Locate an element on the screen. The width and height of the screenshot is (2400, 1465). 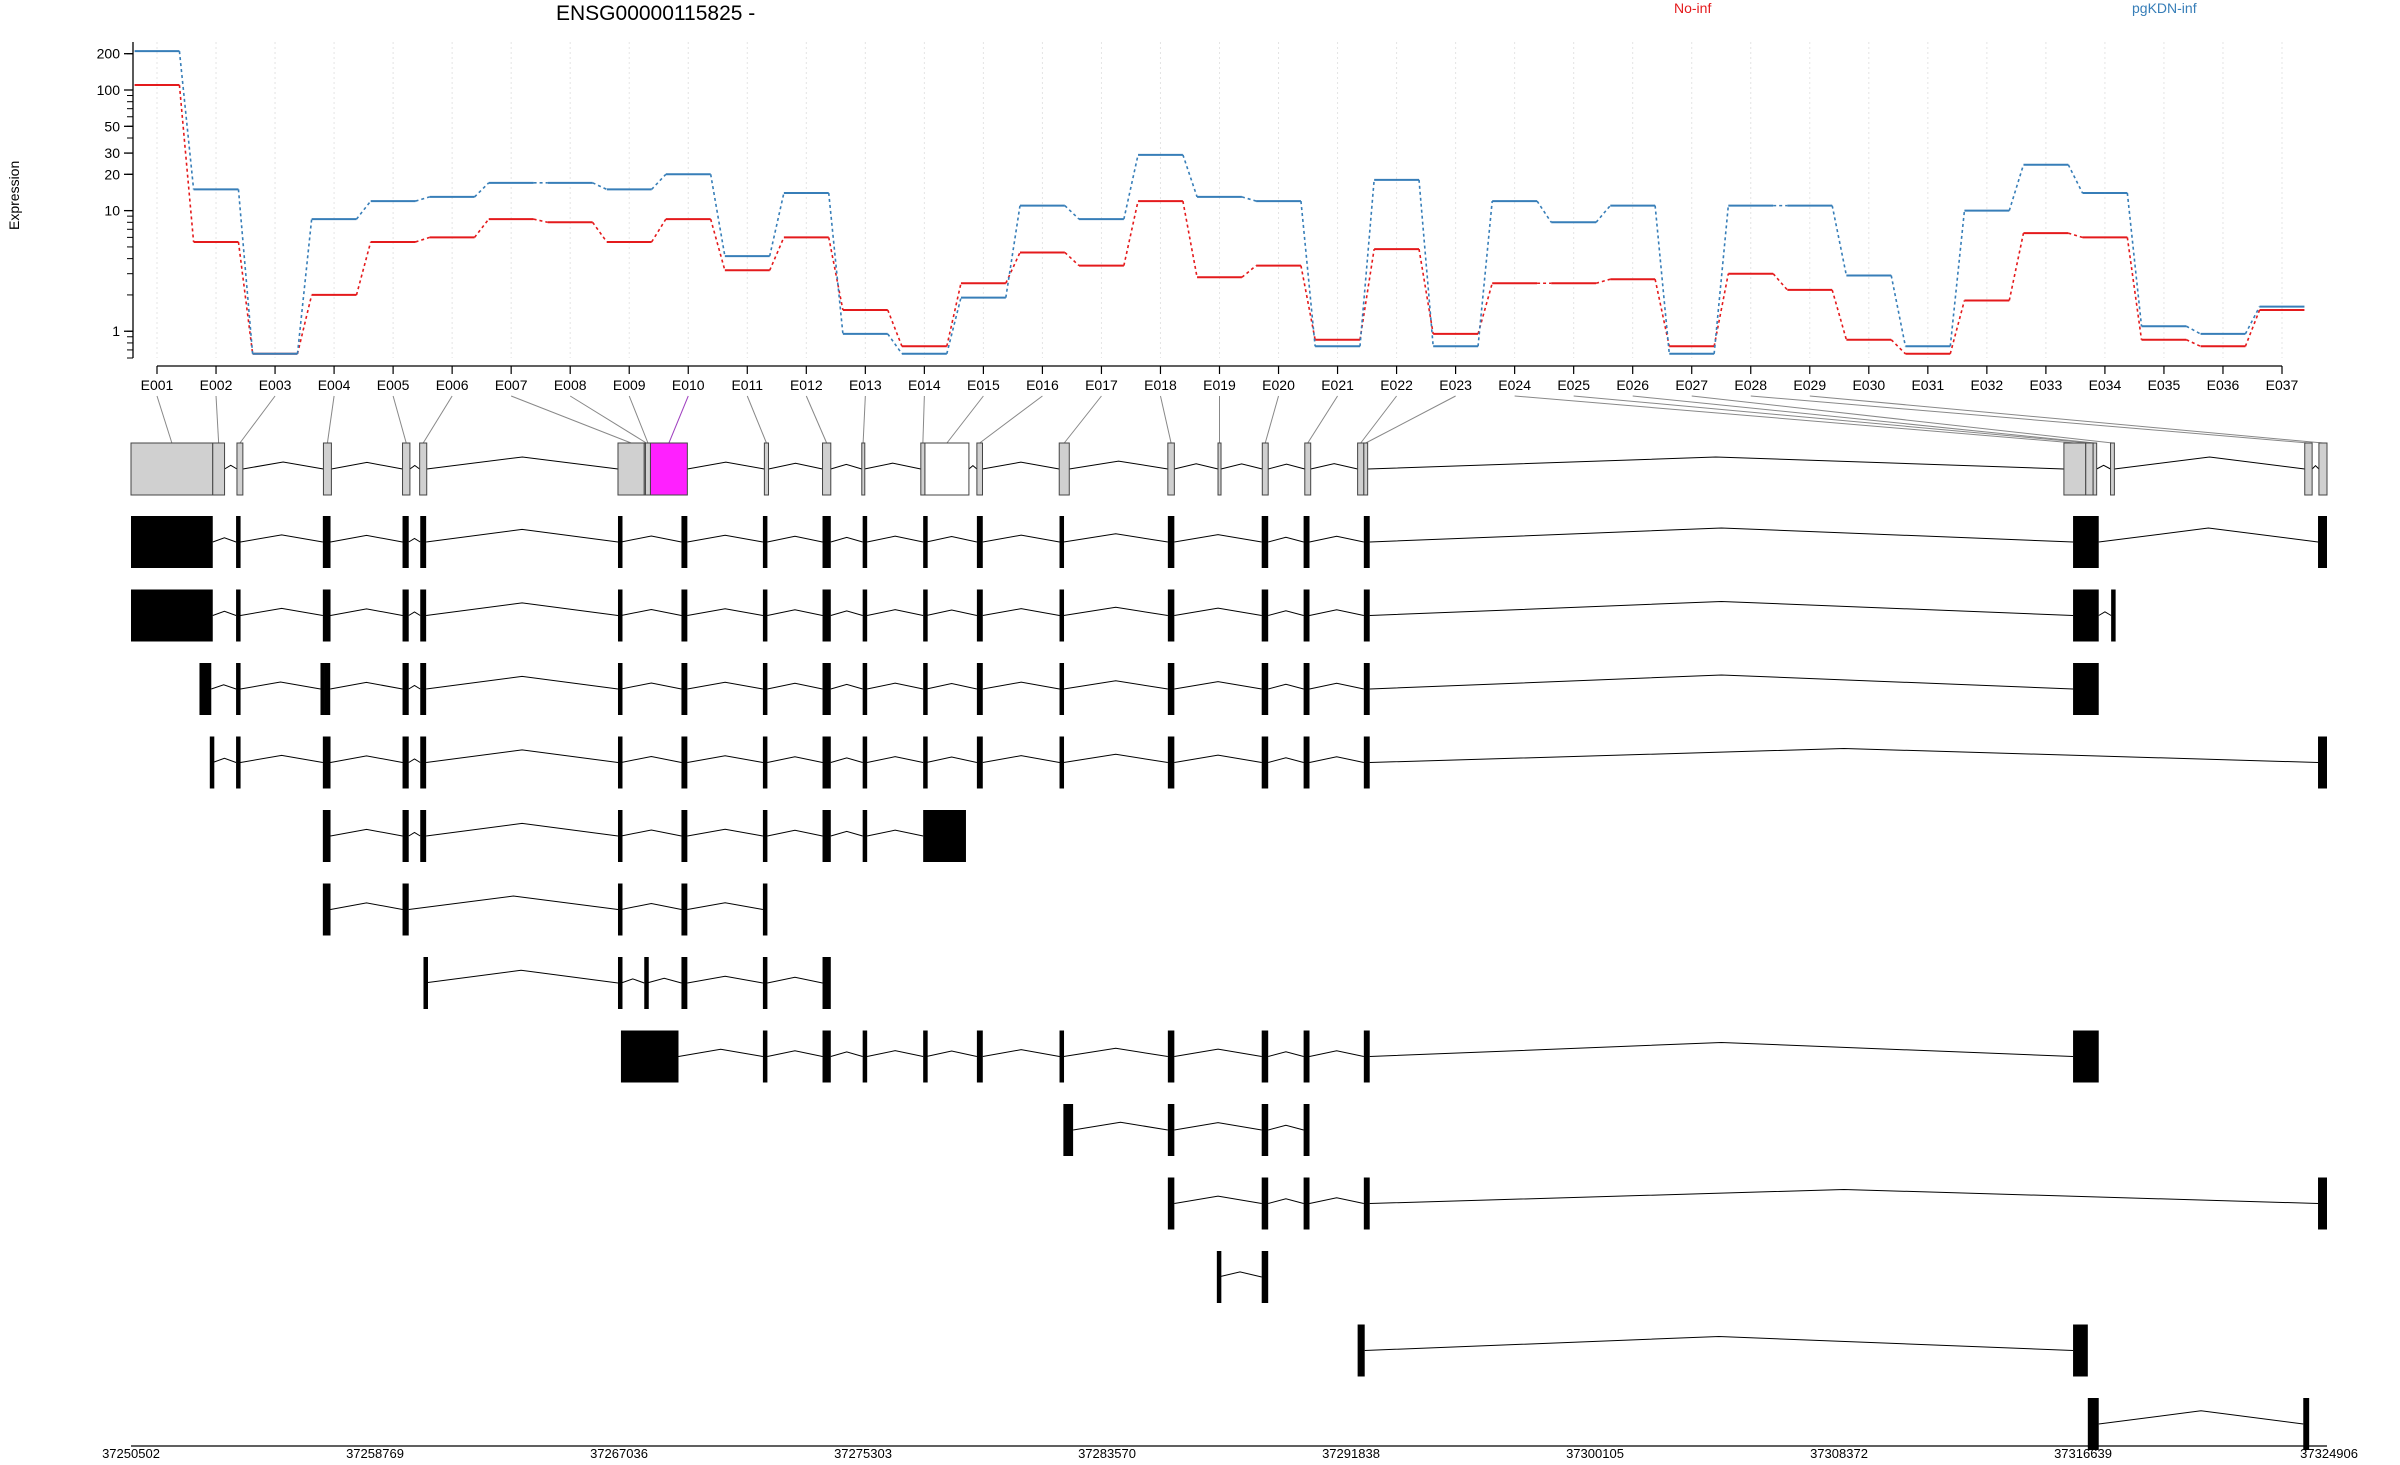
exon-connector-E001 is located at coordinates (164, 419).